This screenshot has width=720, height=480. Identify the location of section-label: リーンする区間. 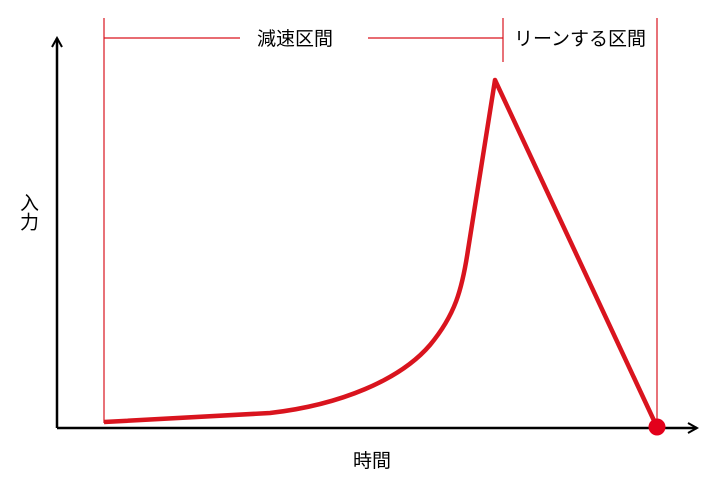
(580, 39).